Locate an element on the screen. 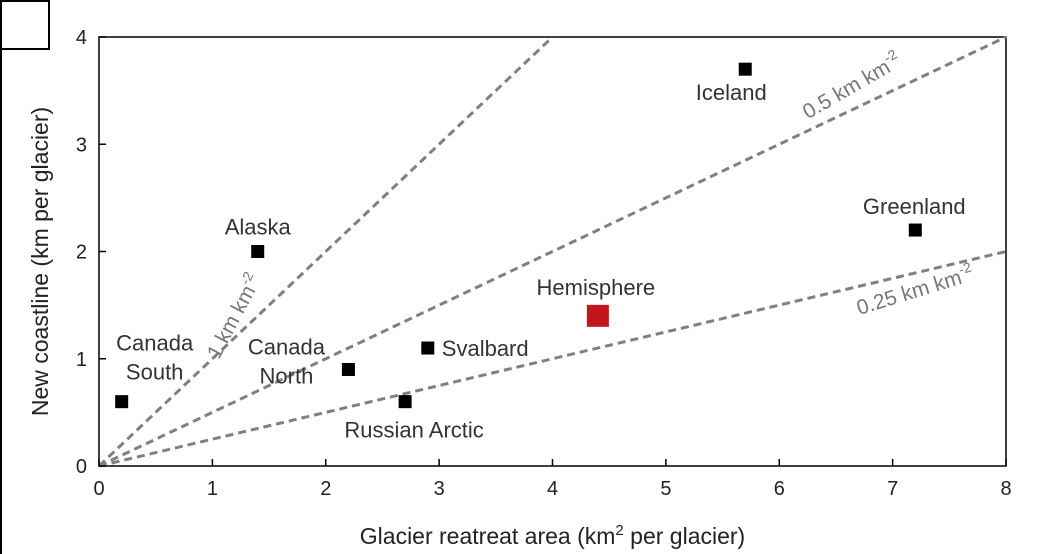 Image resolution: width=1047 pixels, height=554 pixels. reference-line-label: 0.25 km km-2 is located at coordinates (915, 289).